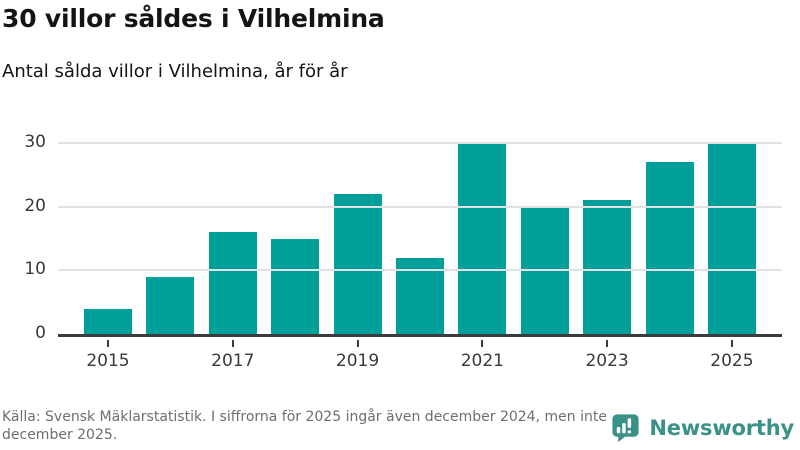 This screenshot has width=800, height=450. Describe the element at coordinates (357, 343) in the screenshot. I see `x-tick-2019` at that location.